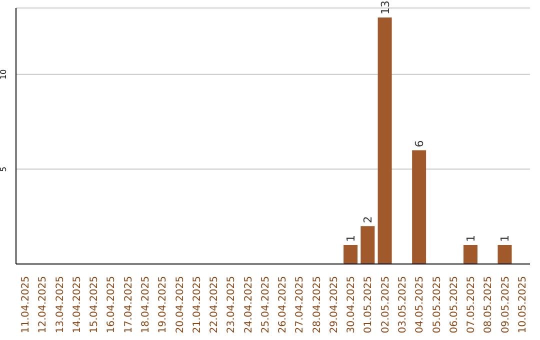 The height and width of the screenshot is (340, 540). What do you see at coordinates (419, 144) in the screenshot?
I see `data-label: 6` at bounding box center [419, 144].